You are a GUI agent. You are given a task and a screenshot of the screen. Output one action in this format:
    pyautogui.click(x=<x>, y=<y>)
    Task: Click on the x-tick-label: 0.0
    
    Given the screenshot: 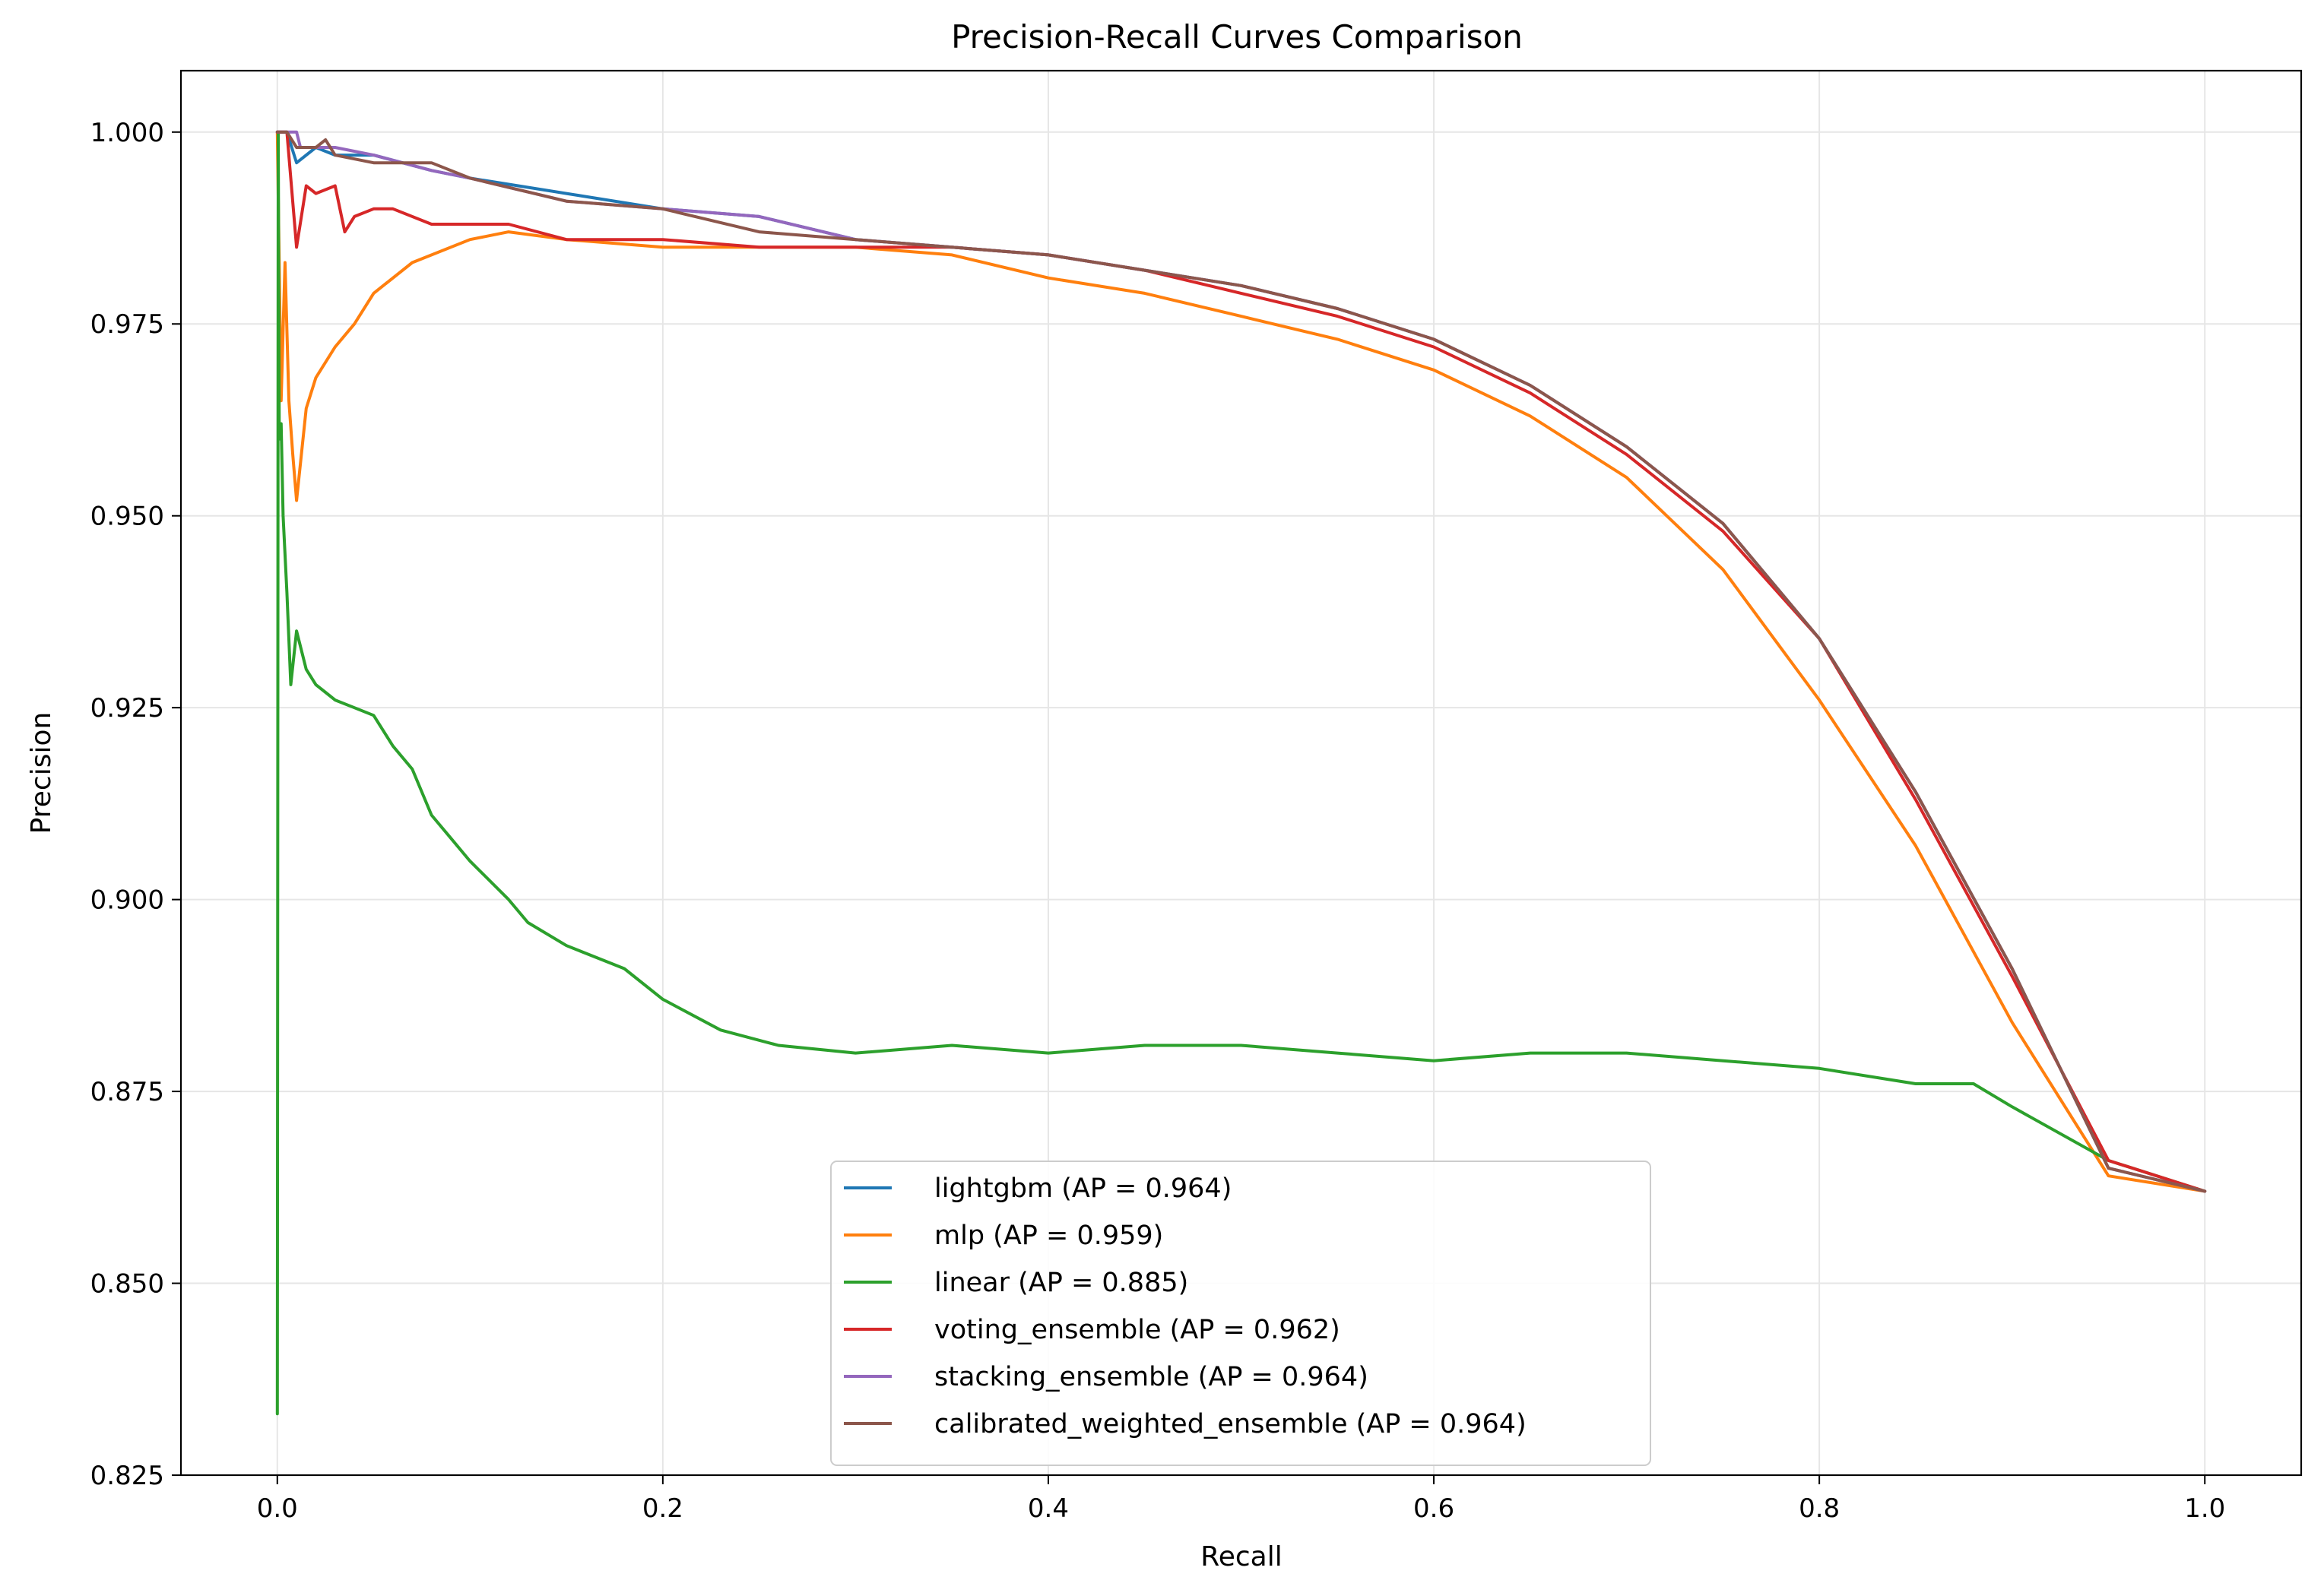 What is the action you would take?
    pyautogui.click(x=277, y=1508)
    